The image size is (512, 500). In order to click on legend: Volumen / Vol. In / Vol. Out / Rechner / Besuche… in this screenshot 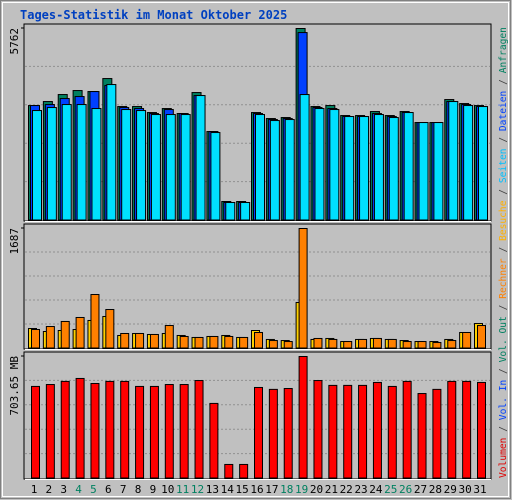, I will do `click(503, 252)`.